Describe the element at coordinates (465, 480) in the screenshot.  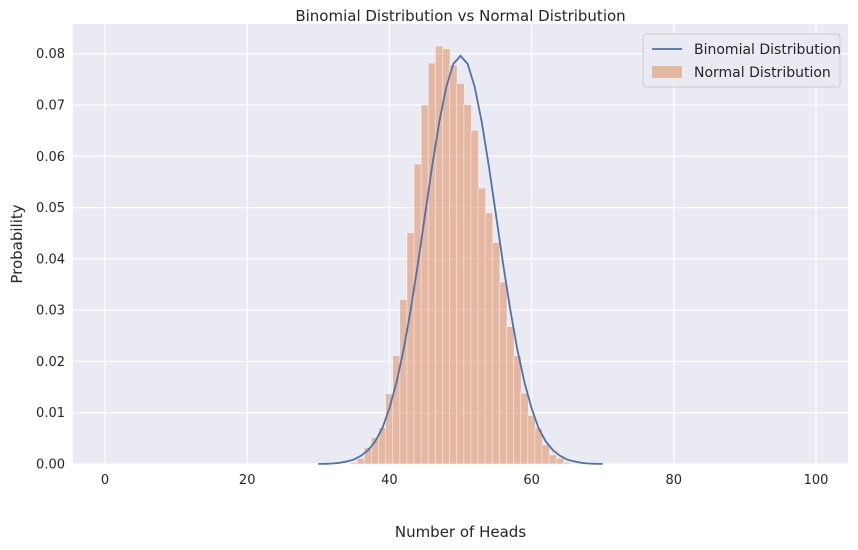
I see `x-tick-labels: 0 20 40 60 80 100` at that location.